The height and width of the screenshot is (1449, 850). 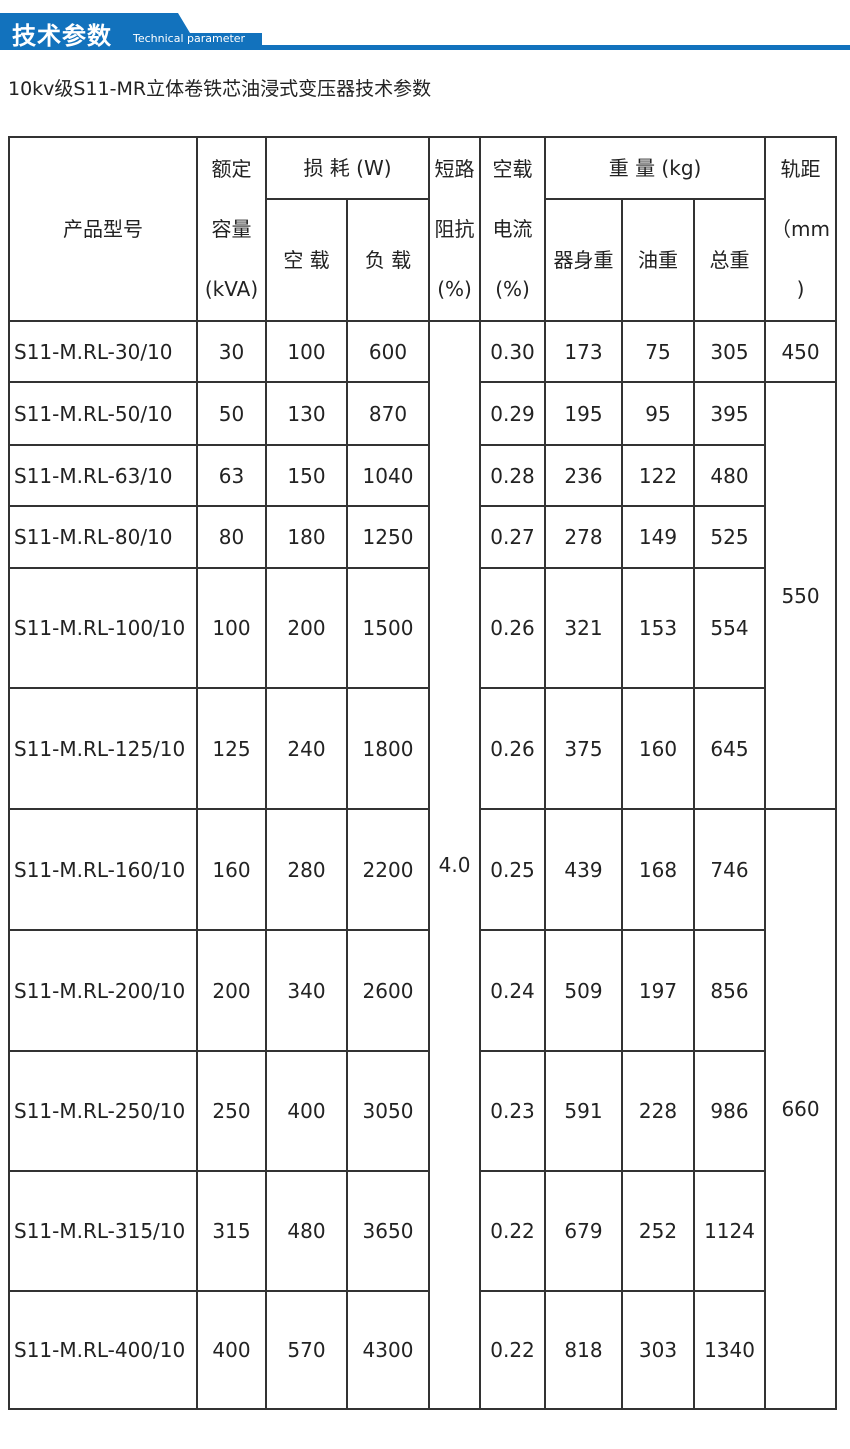 I want to click on header-capacity: 额定 容量 (kVA), so click(x=231, y=229).